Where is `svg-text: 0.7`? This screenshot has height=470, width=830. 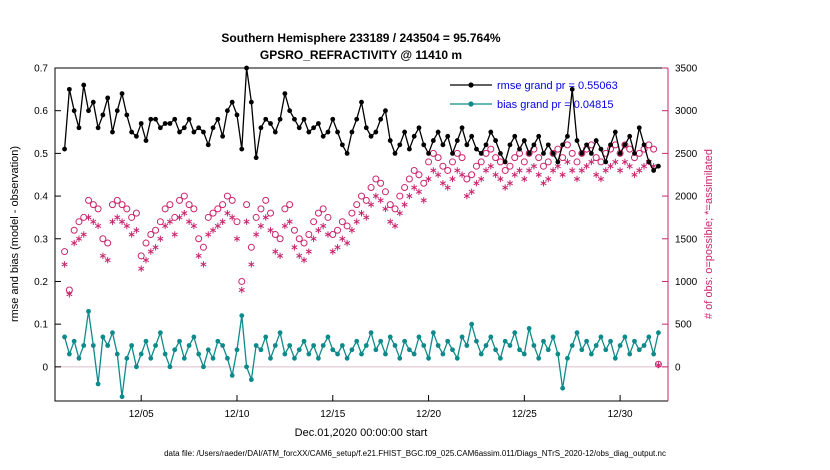 svg-text: 0.7 is located at coordinates (41, 69).